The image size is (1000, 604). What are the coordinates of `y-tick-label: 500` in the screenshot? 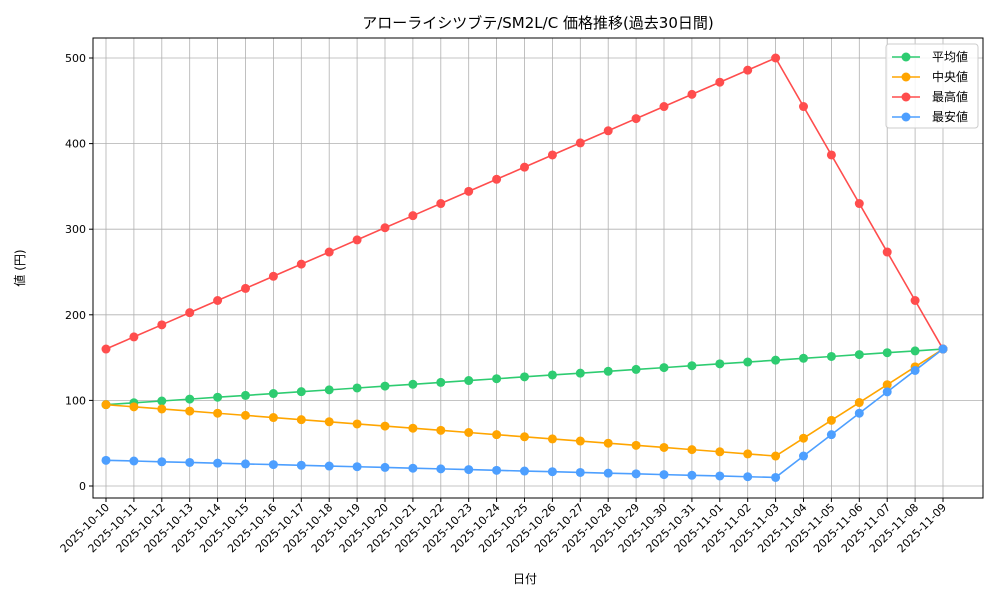 It's located at (75, 58).